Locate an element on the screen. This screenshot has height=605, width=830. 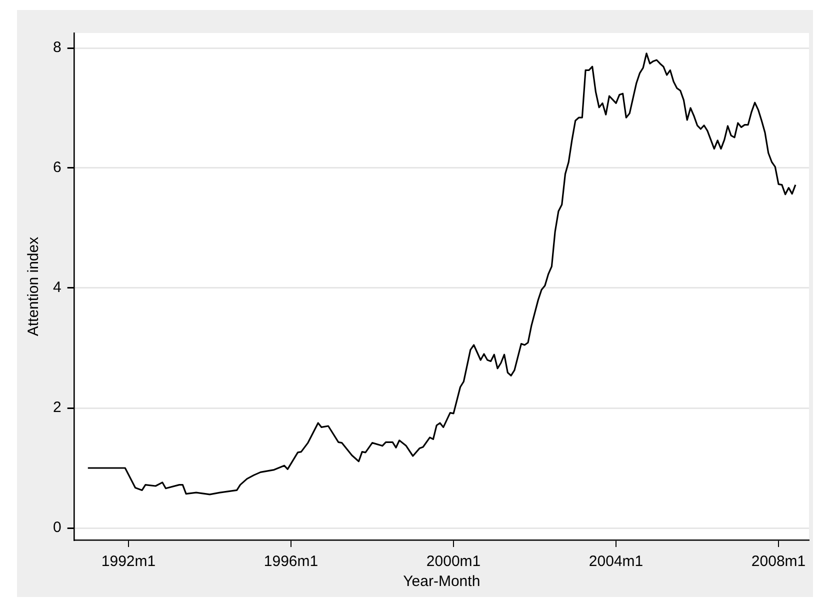
x-tick-label: 1992m1 is located at coordinates (128, 561).